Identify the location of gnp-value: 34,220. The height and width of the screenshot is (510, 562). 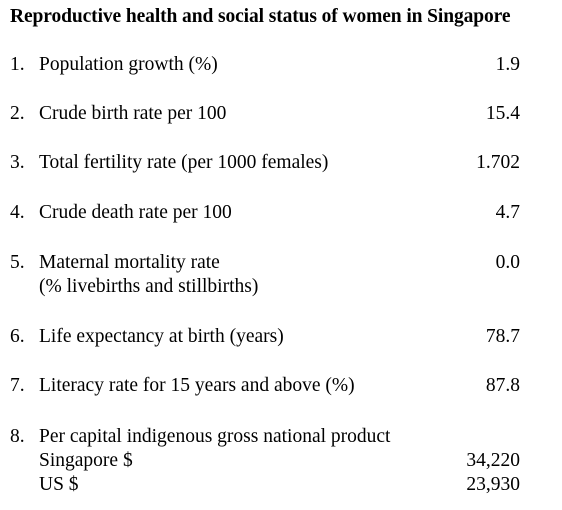
(493, 460).